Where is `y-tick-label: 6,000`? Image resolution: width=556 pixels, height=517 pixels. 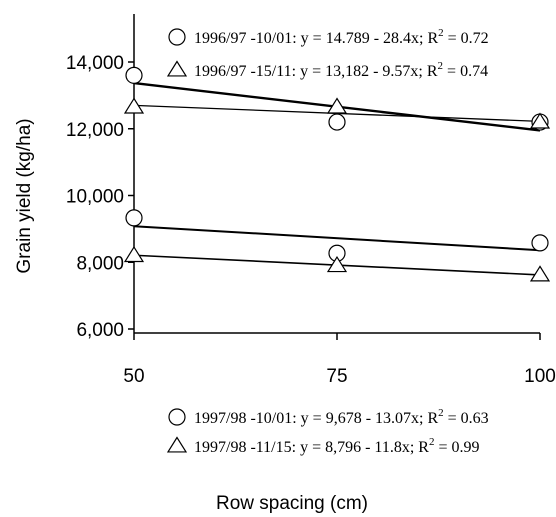 y-tick-label: 6,000 is located at coordinates (100, 330).